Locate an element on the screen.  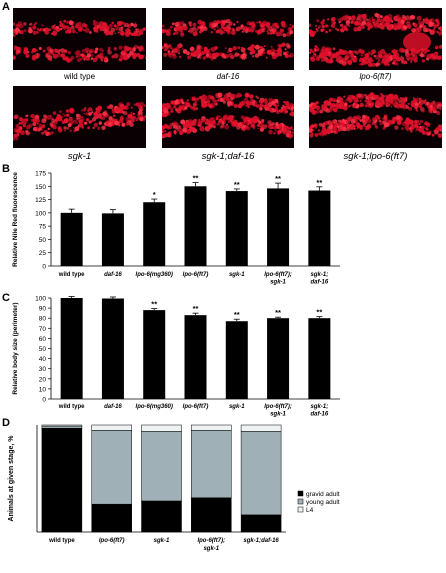
micrograph-label-4: sgk-1 is located at coordinates (79, 156).